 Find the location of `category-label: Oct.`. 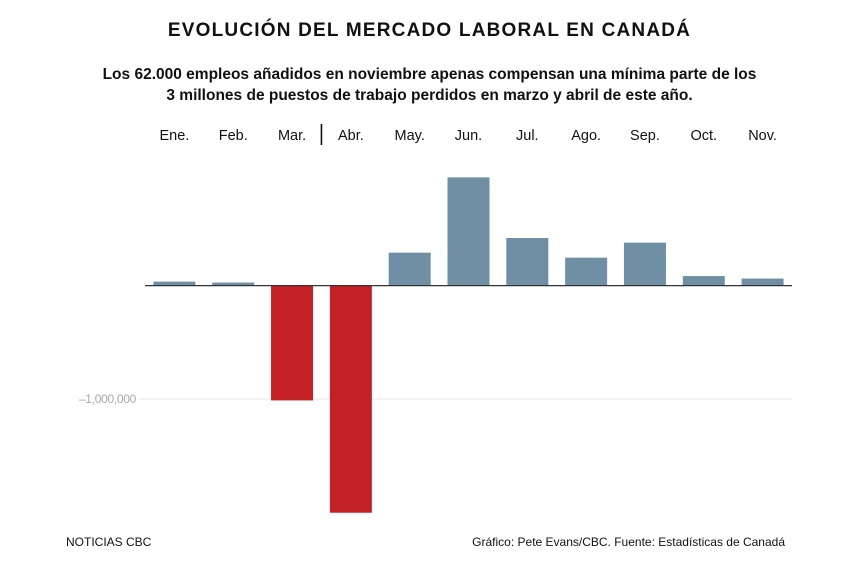

category-label: Oct. is located at coordinates (703, 136).